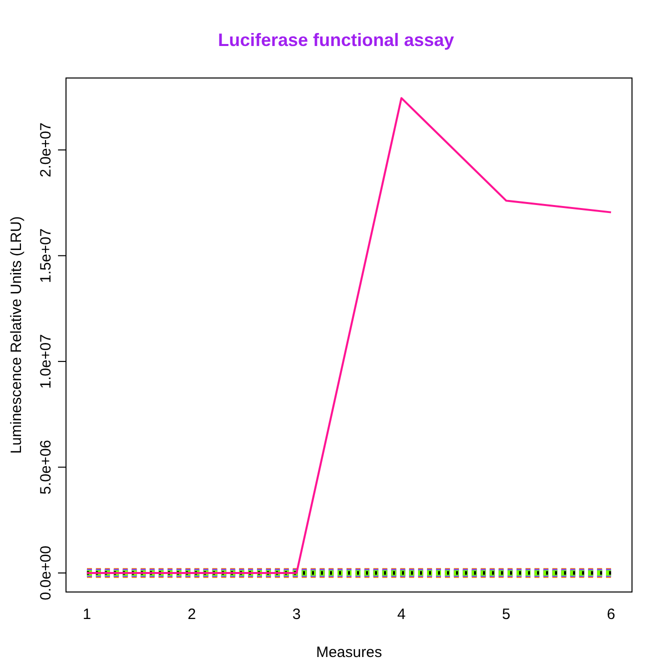 The height and width of the screenshot is (672, 672). Describe the element at coordinates (506, 615) in the screenshot. I see `x-tick-label: 5` at that location.